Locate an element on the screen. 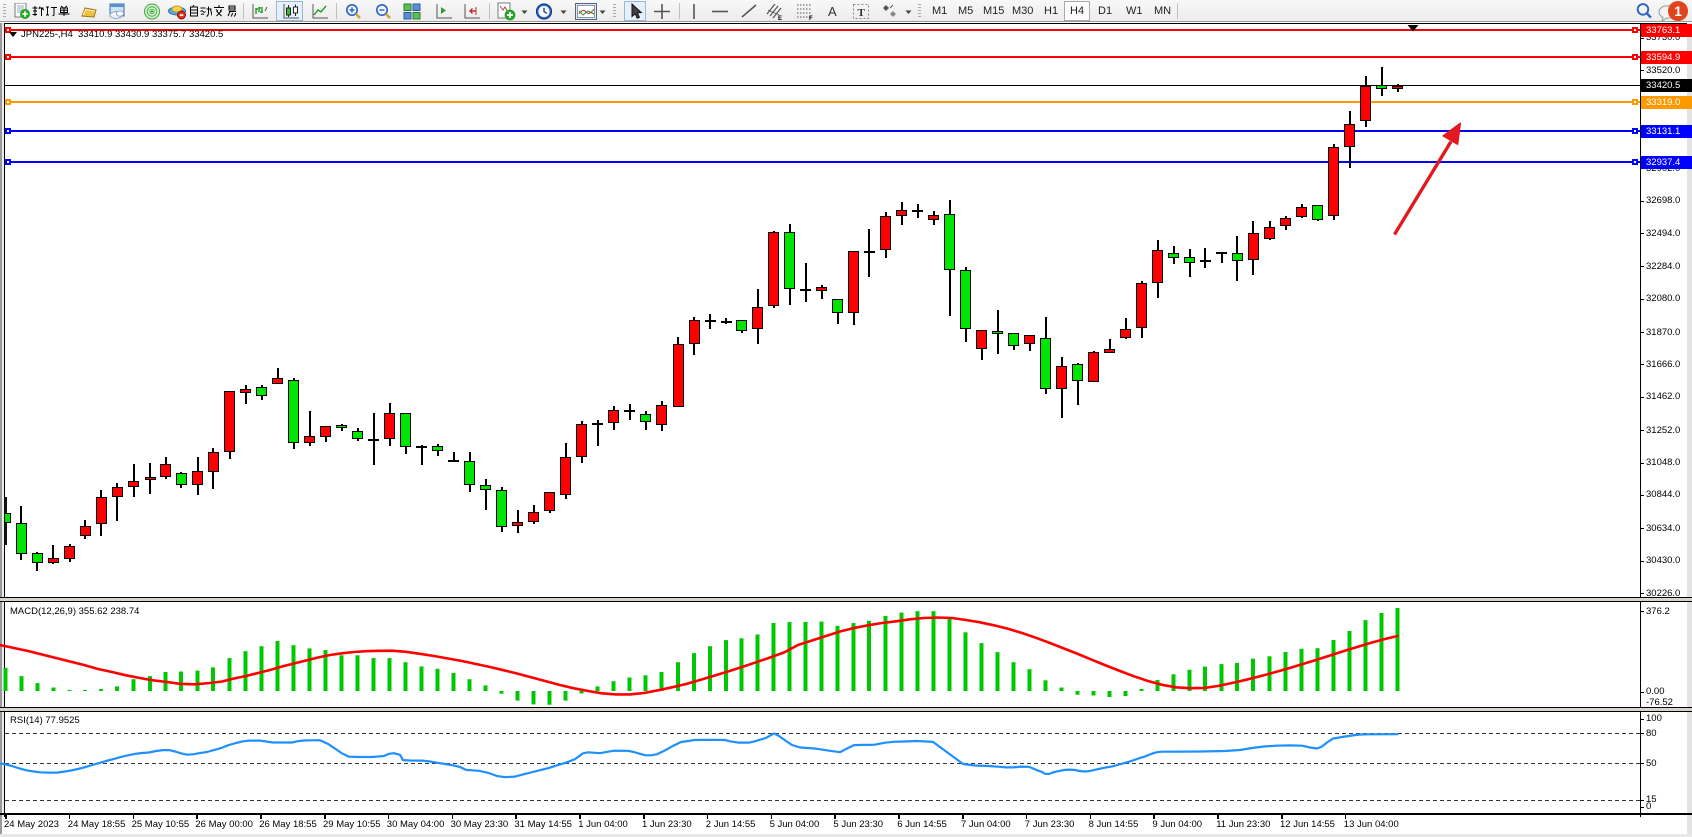 This screenshot has height=837, width=1692. svg-text: F is located at coordinates (811, 18).